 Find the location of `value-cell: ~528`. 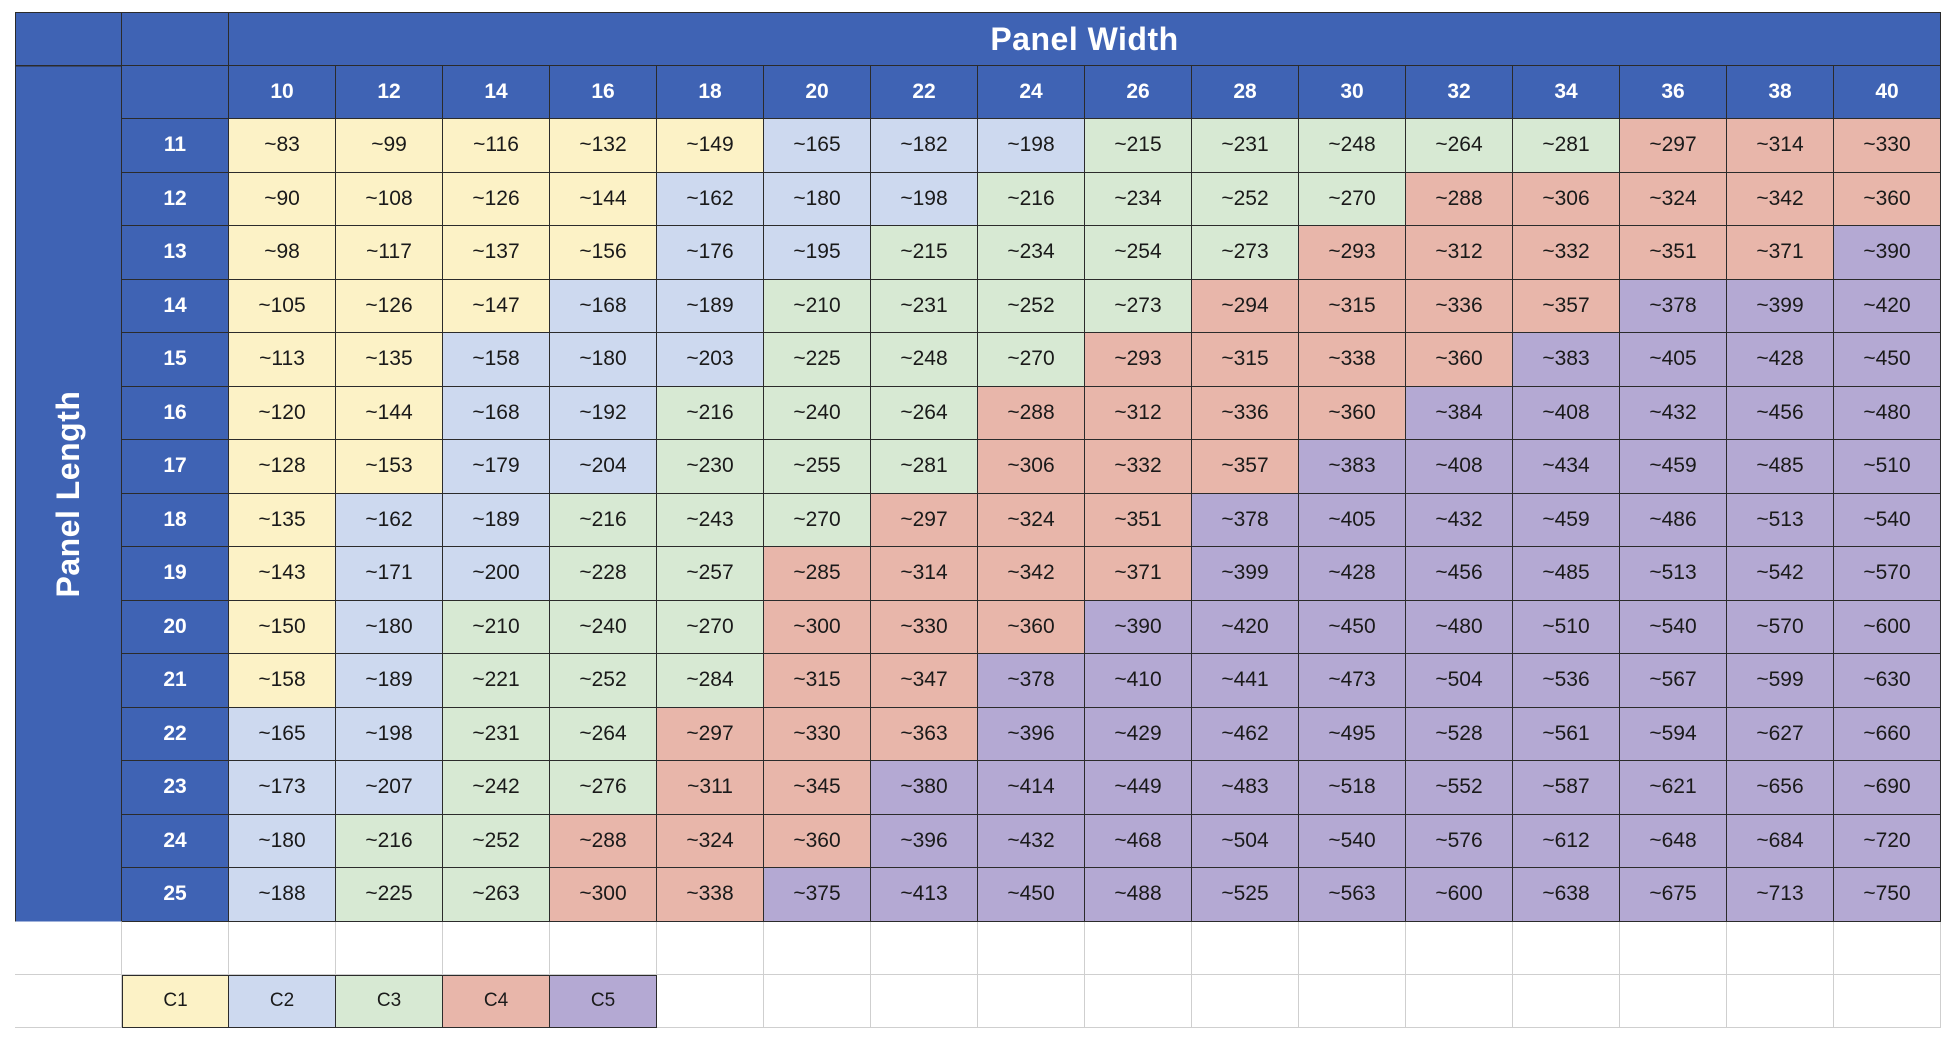

value-cell: ~528 is located at coordinates (1459, 734).